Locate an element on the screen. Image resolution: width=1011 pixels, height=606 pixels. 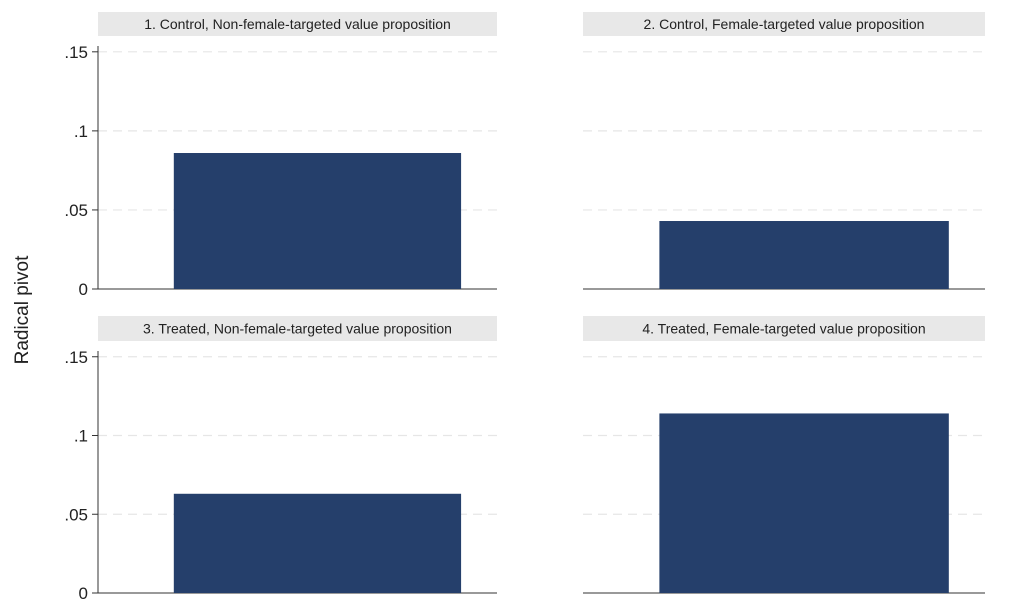
y-axis-label: Radical pivot is located at coordinates (22, 309).